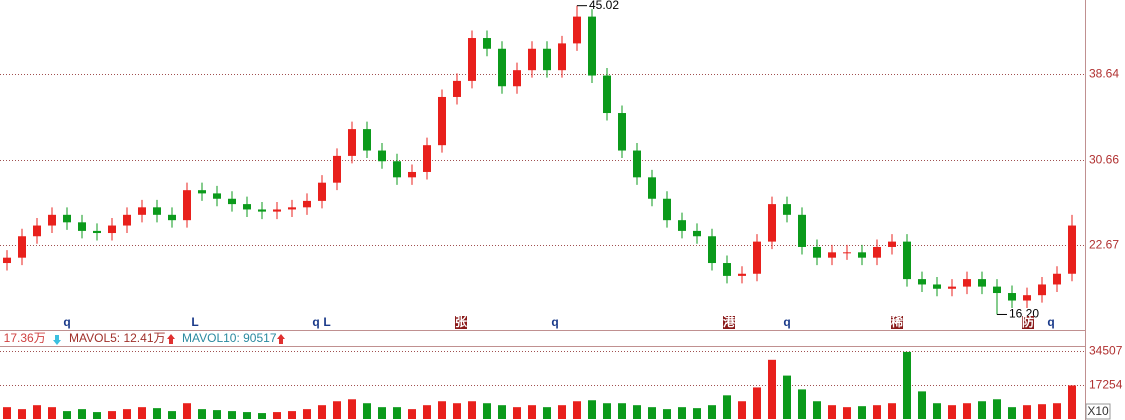  I want to click on volume-readout: 量: 17.36万, so click(23, 338).